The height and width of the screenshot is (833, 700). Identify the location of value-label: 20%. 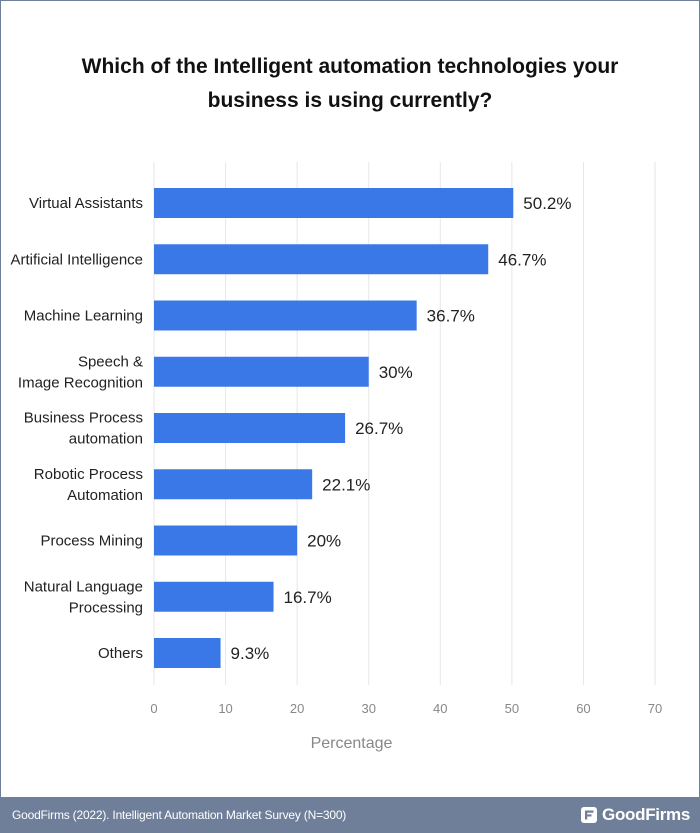
(324, 541).